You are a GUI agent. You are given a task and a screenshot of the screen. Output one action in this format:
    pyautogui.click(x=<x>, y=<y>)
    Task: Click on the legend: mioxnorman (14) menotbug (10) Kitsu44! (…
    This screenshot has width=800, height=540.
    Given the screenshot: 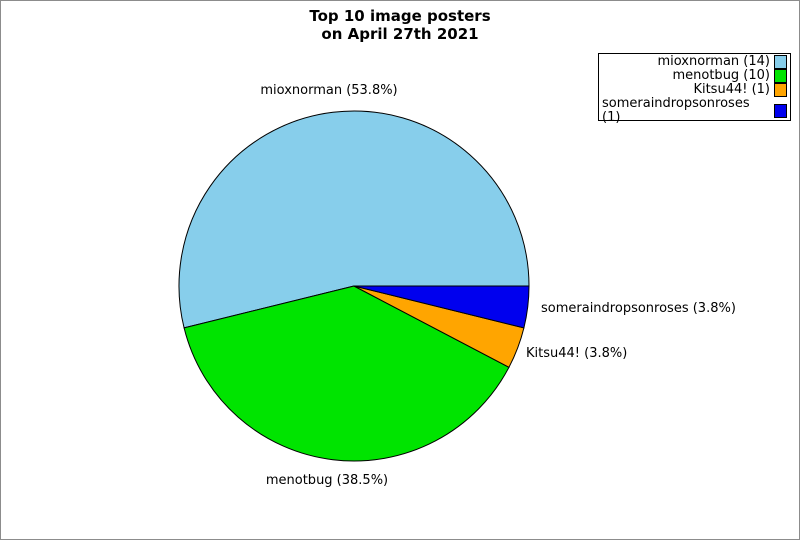 What is the action you would take?
    pyautogui.click(x=694, y=89)
    